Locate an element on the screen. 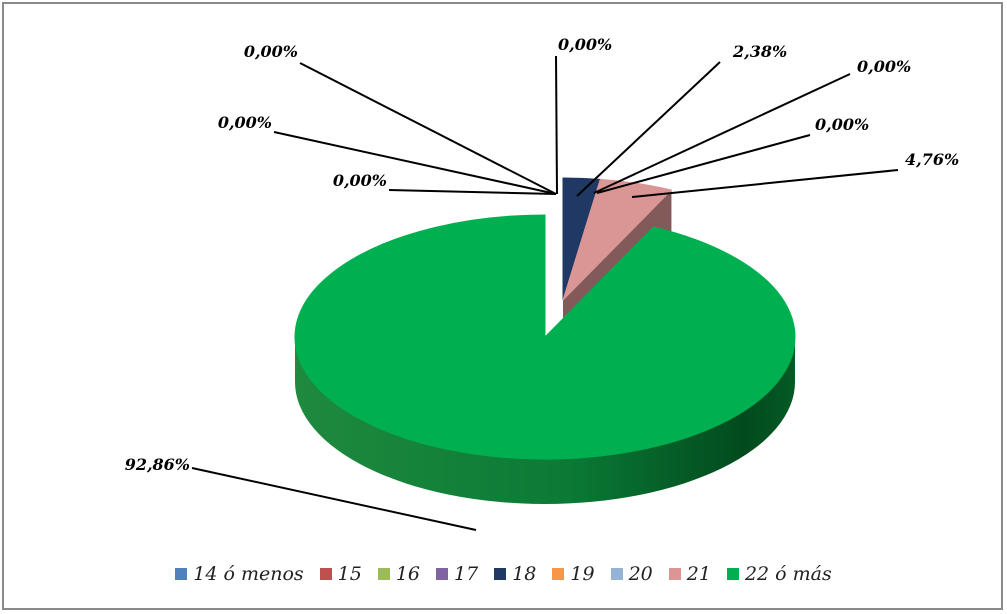 Image resolution: width=1007 pixels, height=614 pixels. legend-swatch-22-o-mas is located at coordinates (732, 574).